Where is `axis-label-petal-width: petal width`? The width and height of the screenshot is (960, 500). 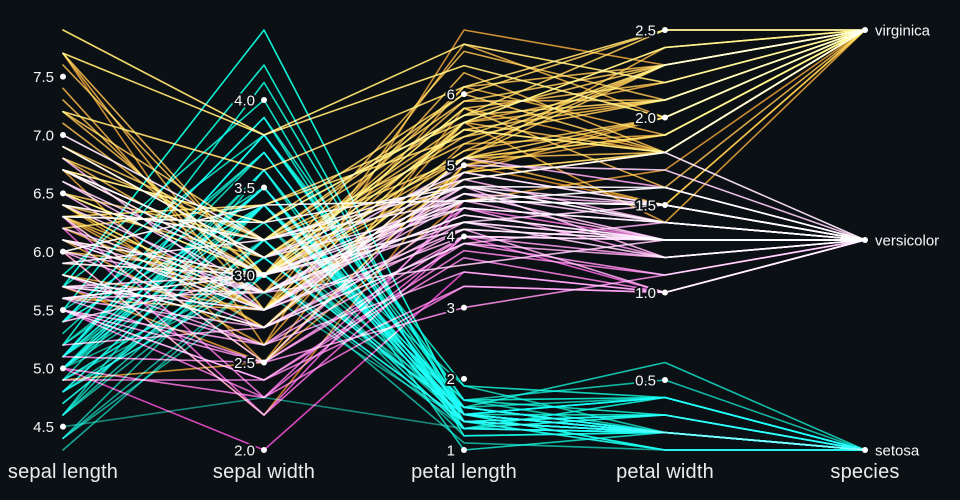
axis-label-petal-width: petal width is located at coordinates (665, 472).